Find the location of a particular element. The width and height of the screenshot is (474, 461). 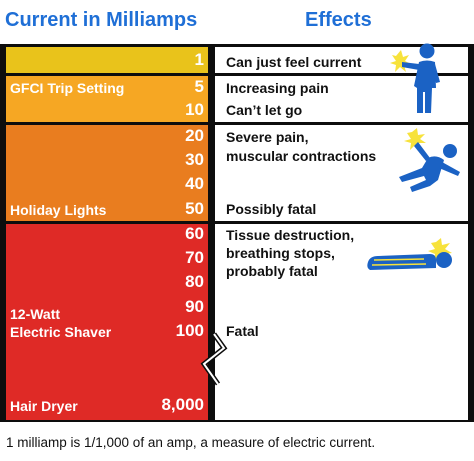

effect-tissue-line2: breathing stops, is located at coordinates (280, 253).